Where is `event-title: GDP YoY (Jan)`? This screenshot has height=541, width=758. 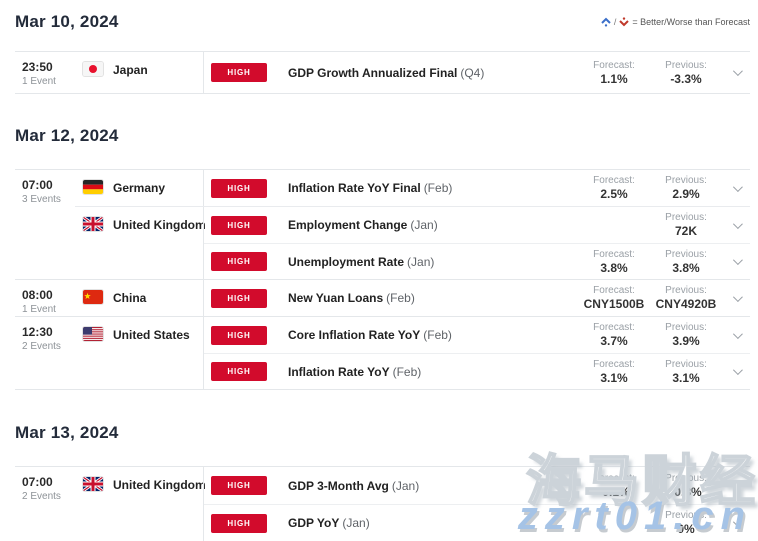
event-title: GDP YoY (Jan) is located at coordinates (329, 523).